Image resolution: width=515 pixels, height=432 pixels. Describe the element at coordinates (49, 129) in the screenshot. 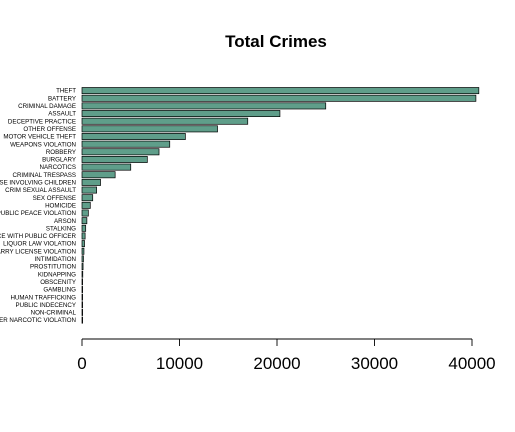

I see `category-label: OTHER OFFENSE` at that location.